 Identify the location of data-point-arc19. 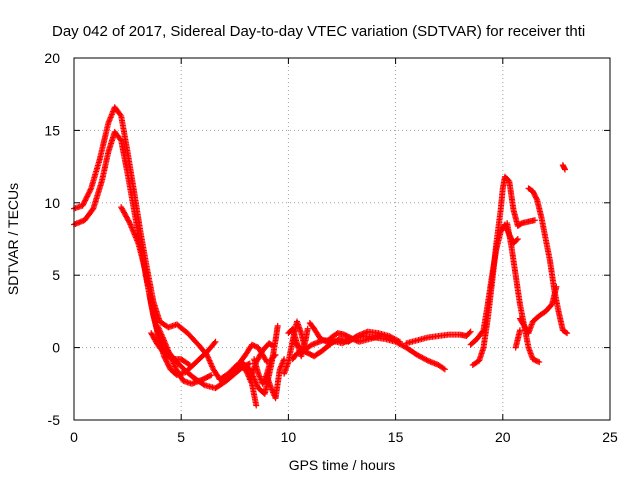
(539, 362).